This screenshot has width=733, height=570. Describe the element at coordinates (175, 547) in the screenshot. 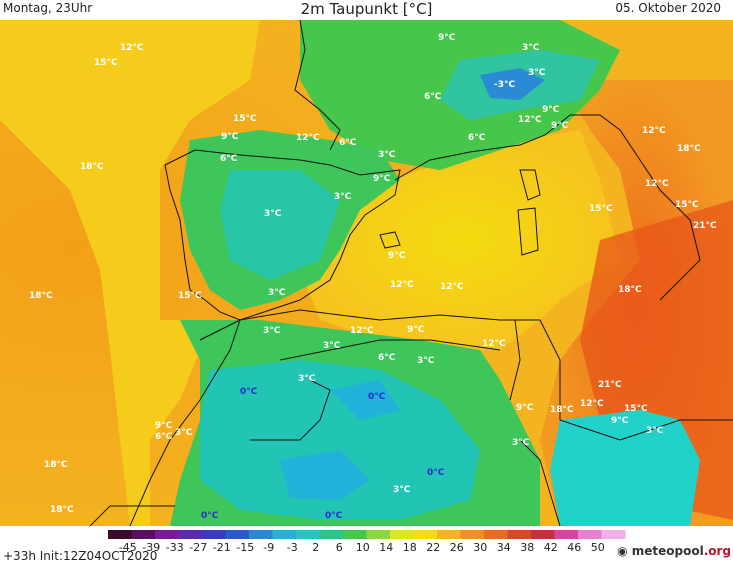

I see `colorbar-tick-label: -33` at that location.